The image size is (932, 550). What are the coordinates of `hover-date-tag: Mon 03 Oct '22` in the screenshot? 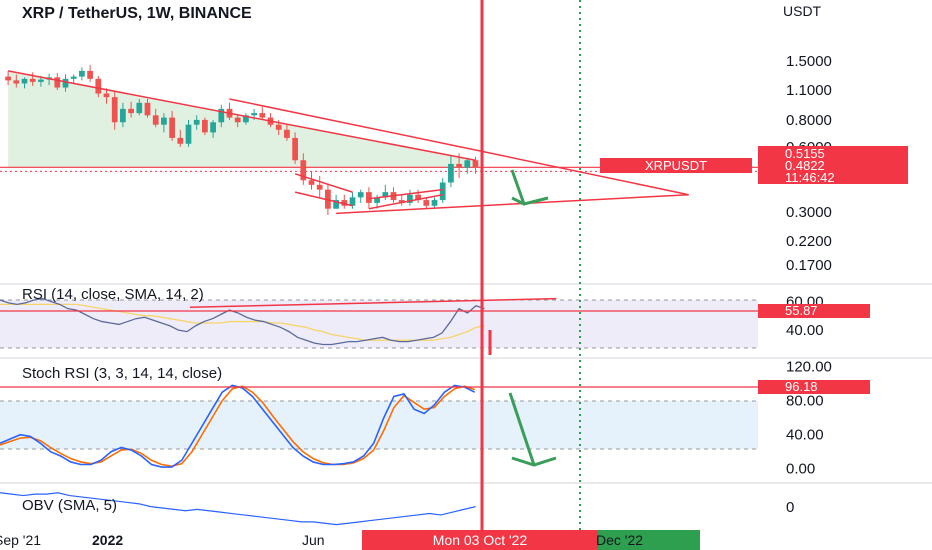 It's located at (480, 540).